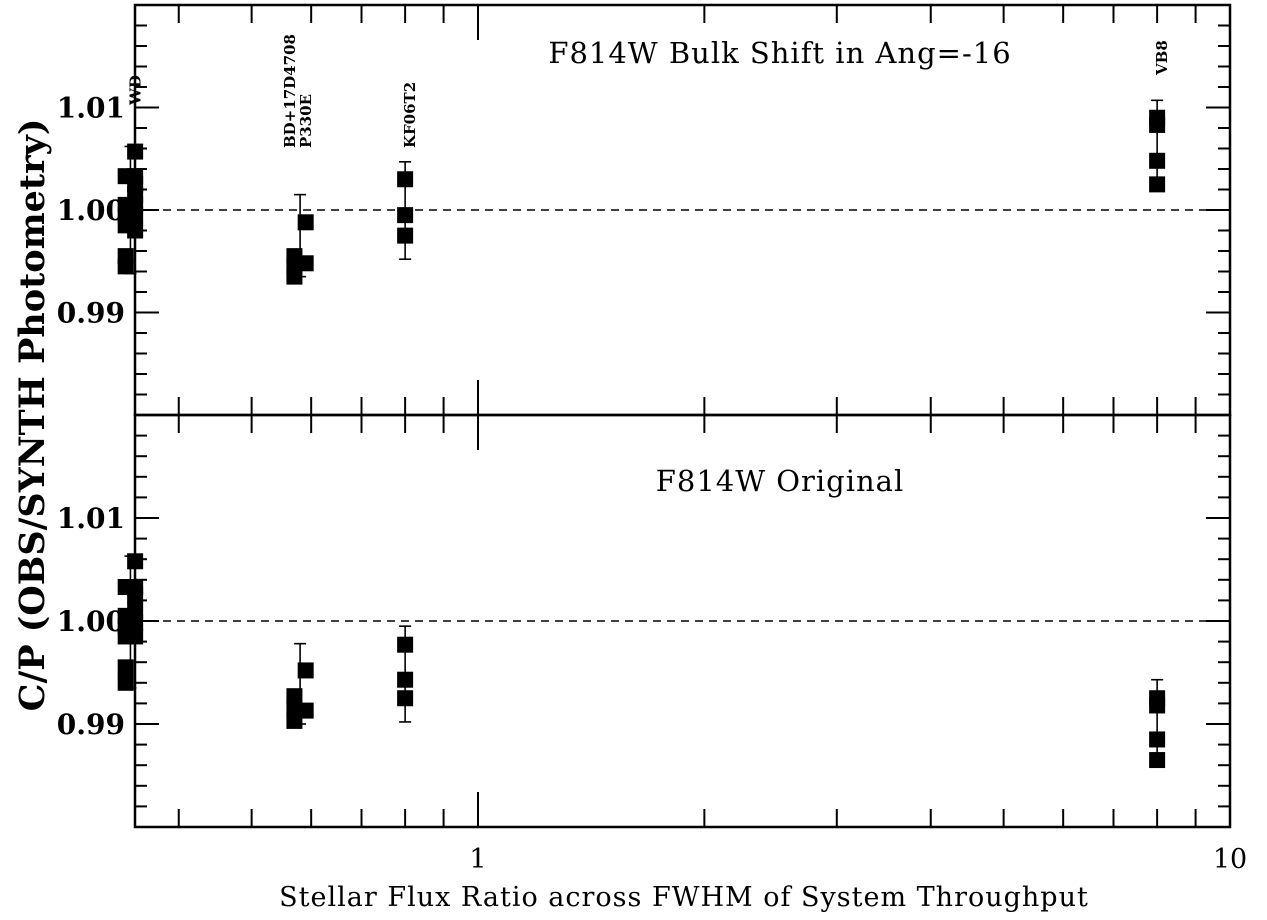  I want to click on y-axis-label: C/P (OBS/SYNTH Photometry), so click(32, 415).